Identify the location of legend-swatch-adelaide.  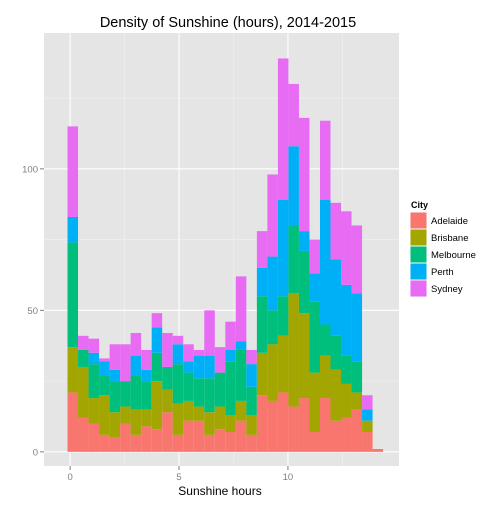
(418, 220).